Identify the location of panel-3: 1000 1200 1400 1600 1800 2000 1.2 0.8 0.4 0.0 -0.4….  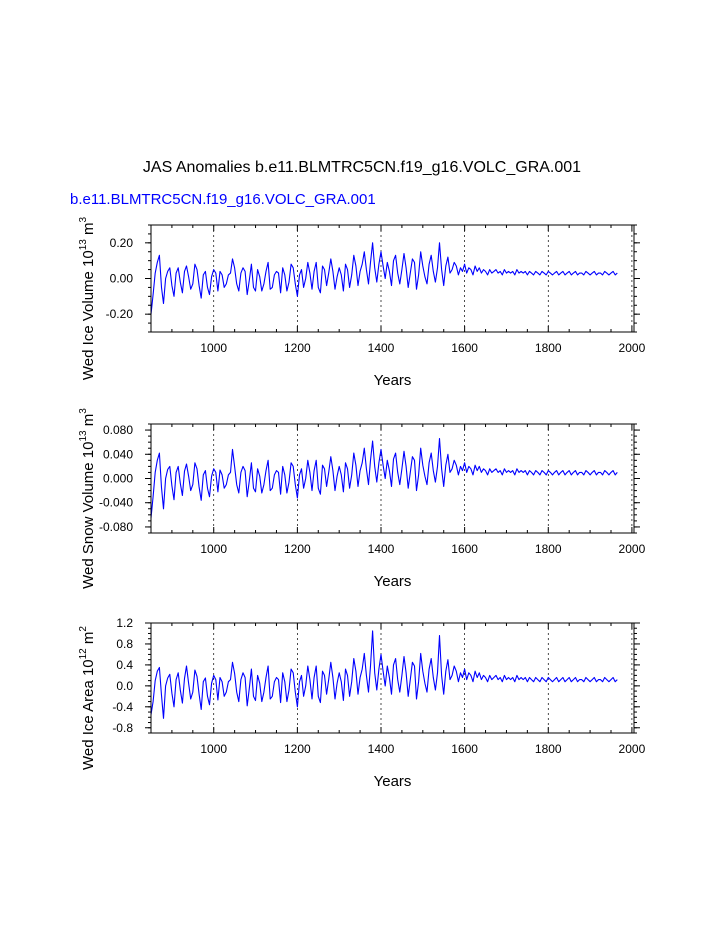
(362, 703).